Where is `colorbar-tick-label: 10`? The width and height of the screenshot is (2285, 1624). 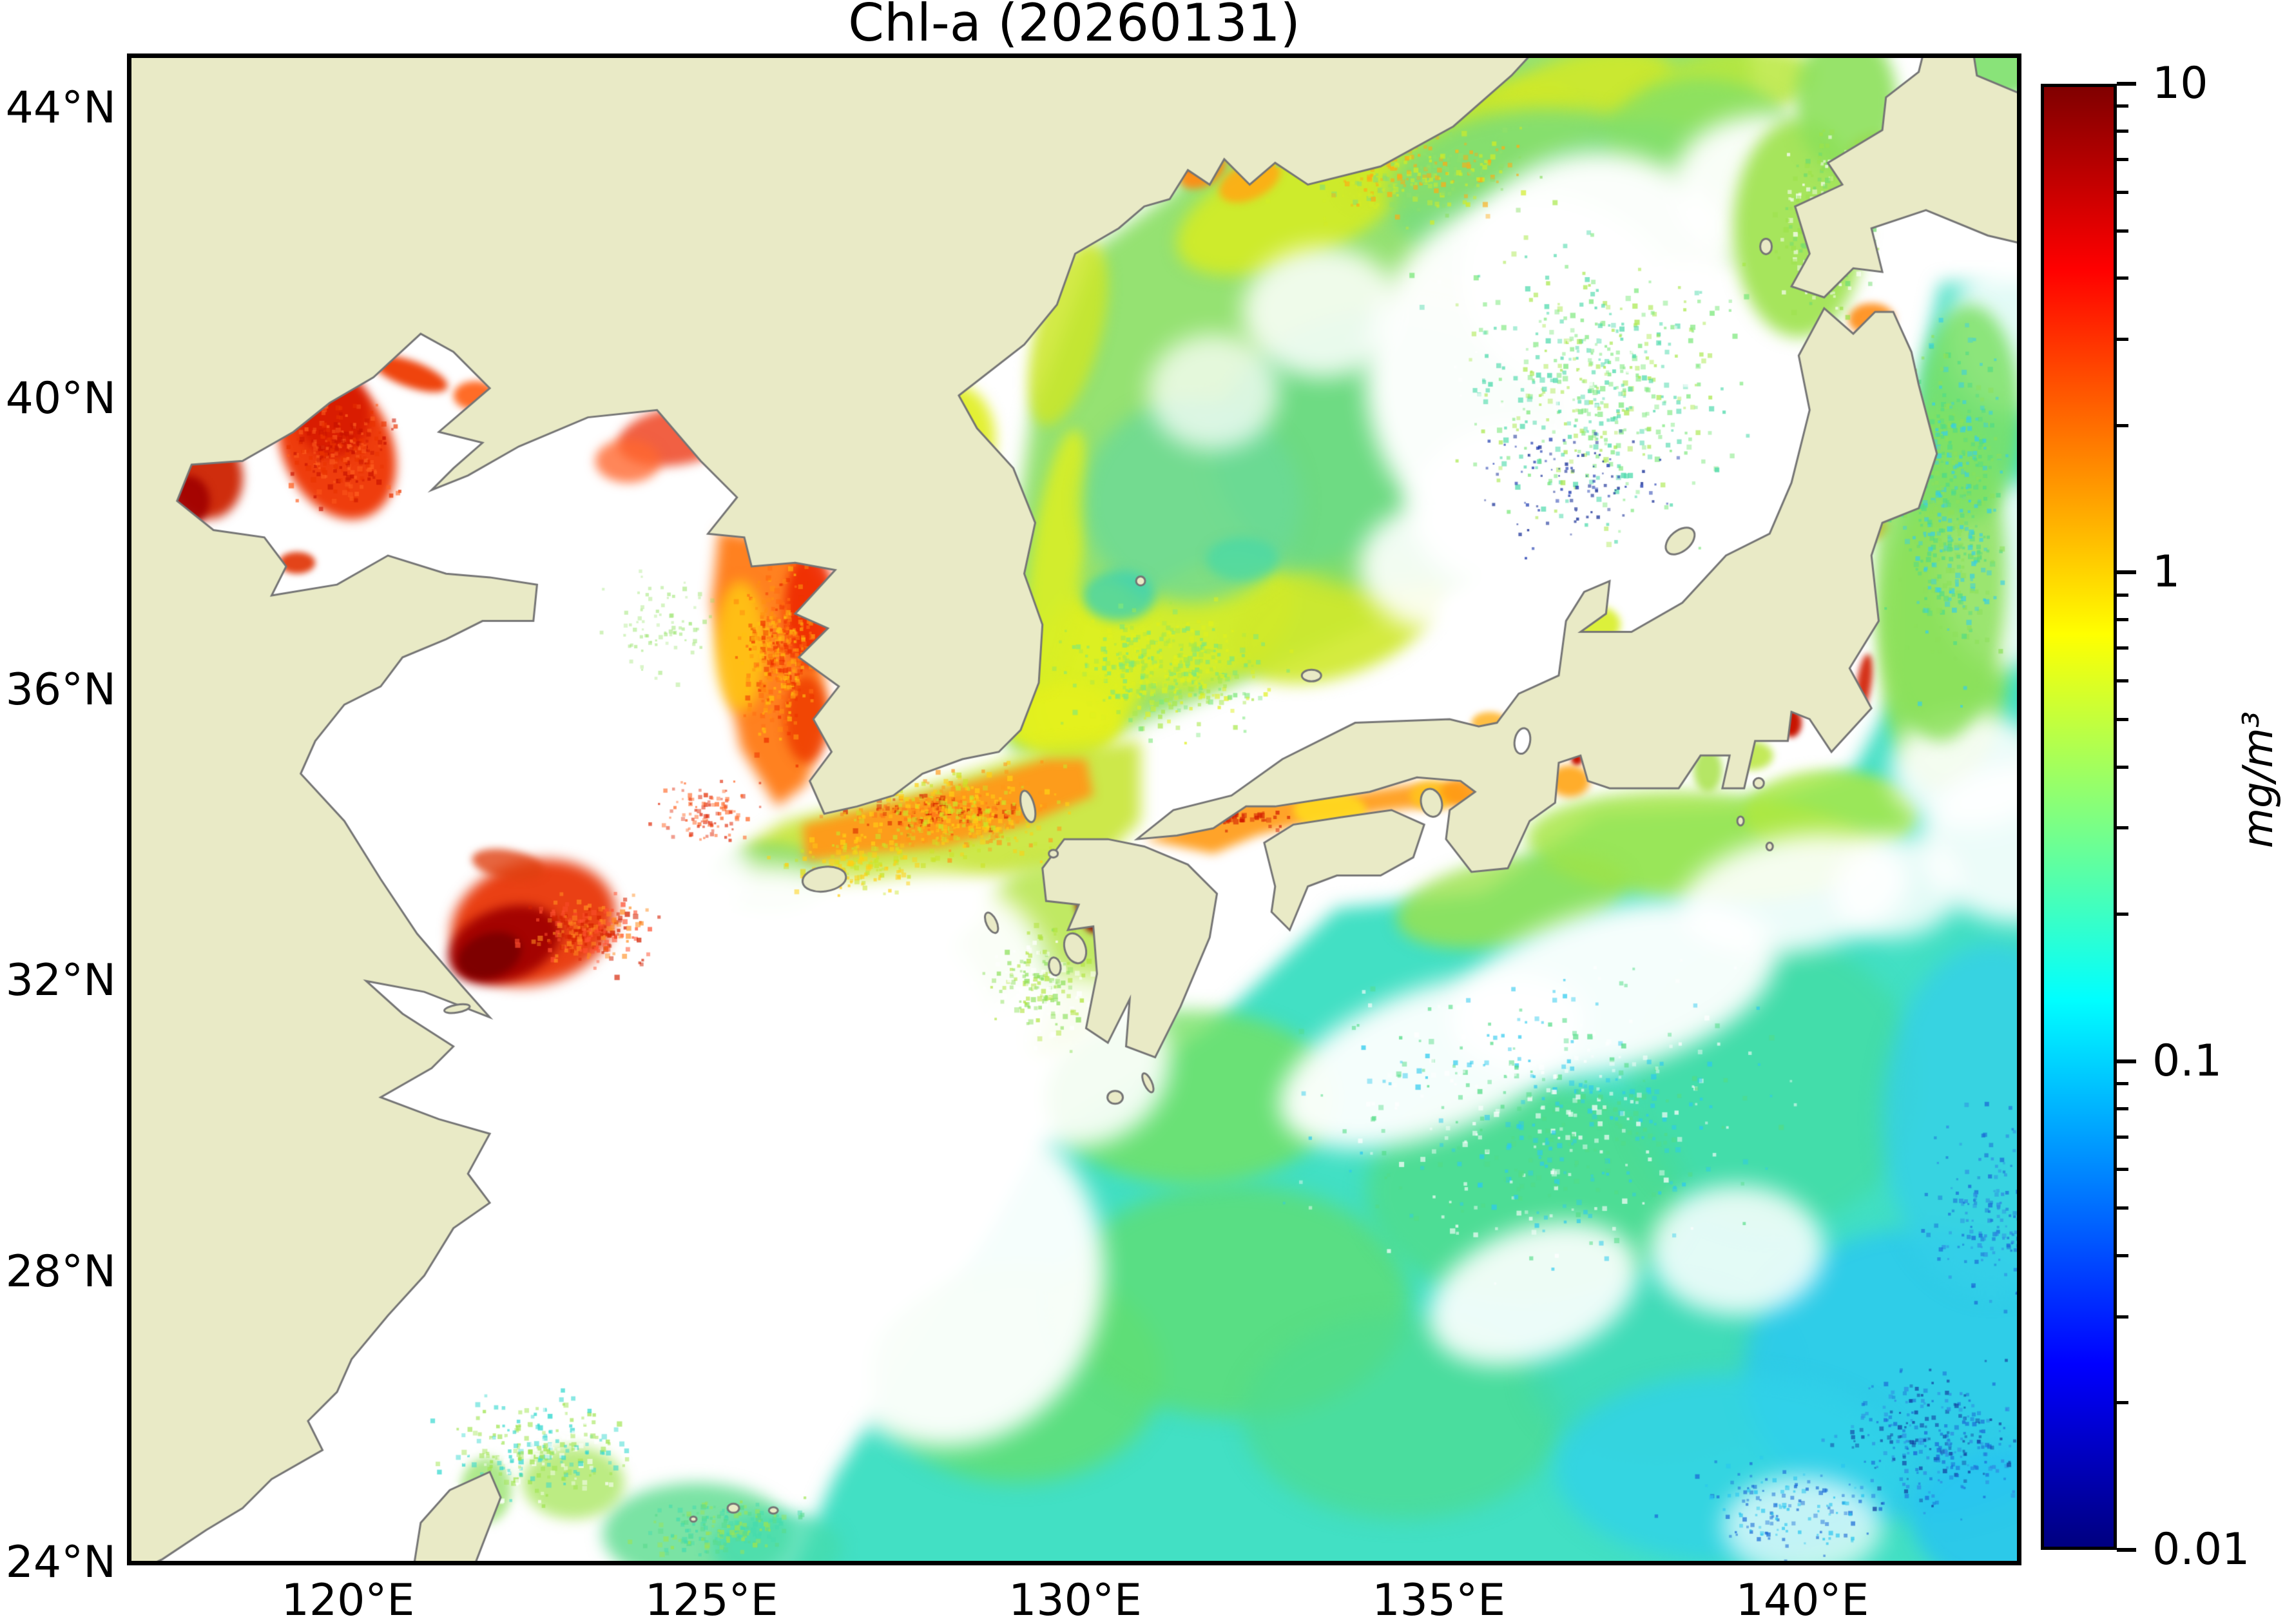 colorbar-tick-label: 10 is located at coordinates (2180, 83).